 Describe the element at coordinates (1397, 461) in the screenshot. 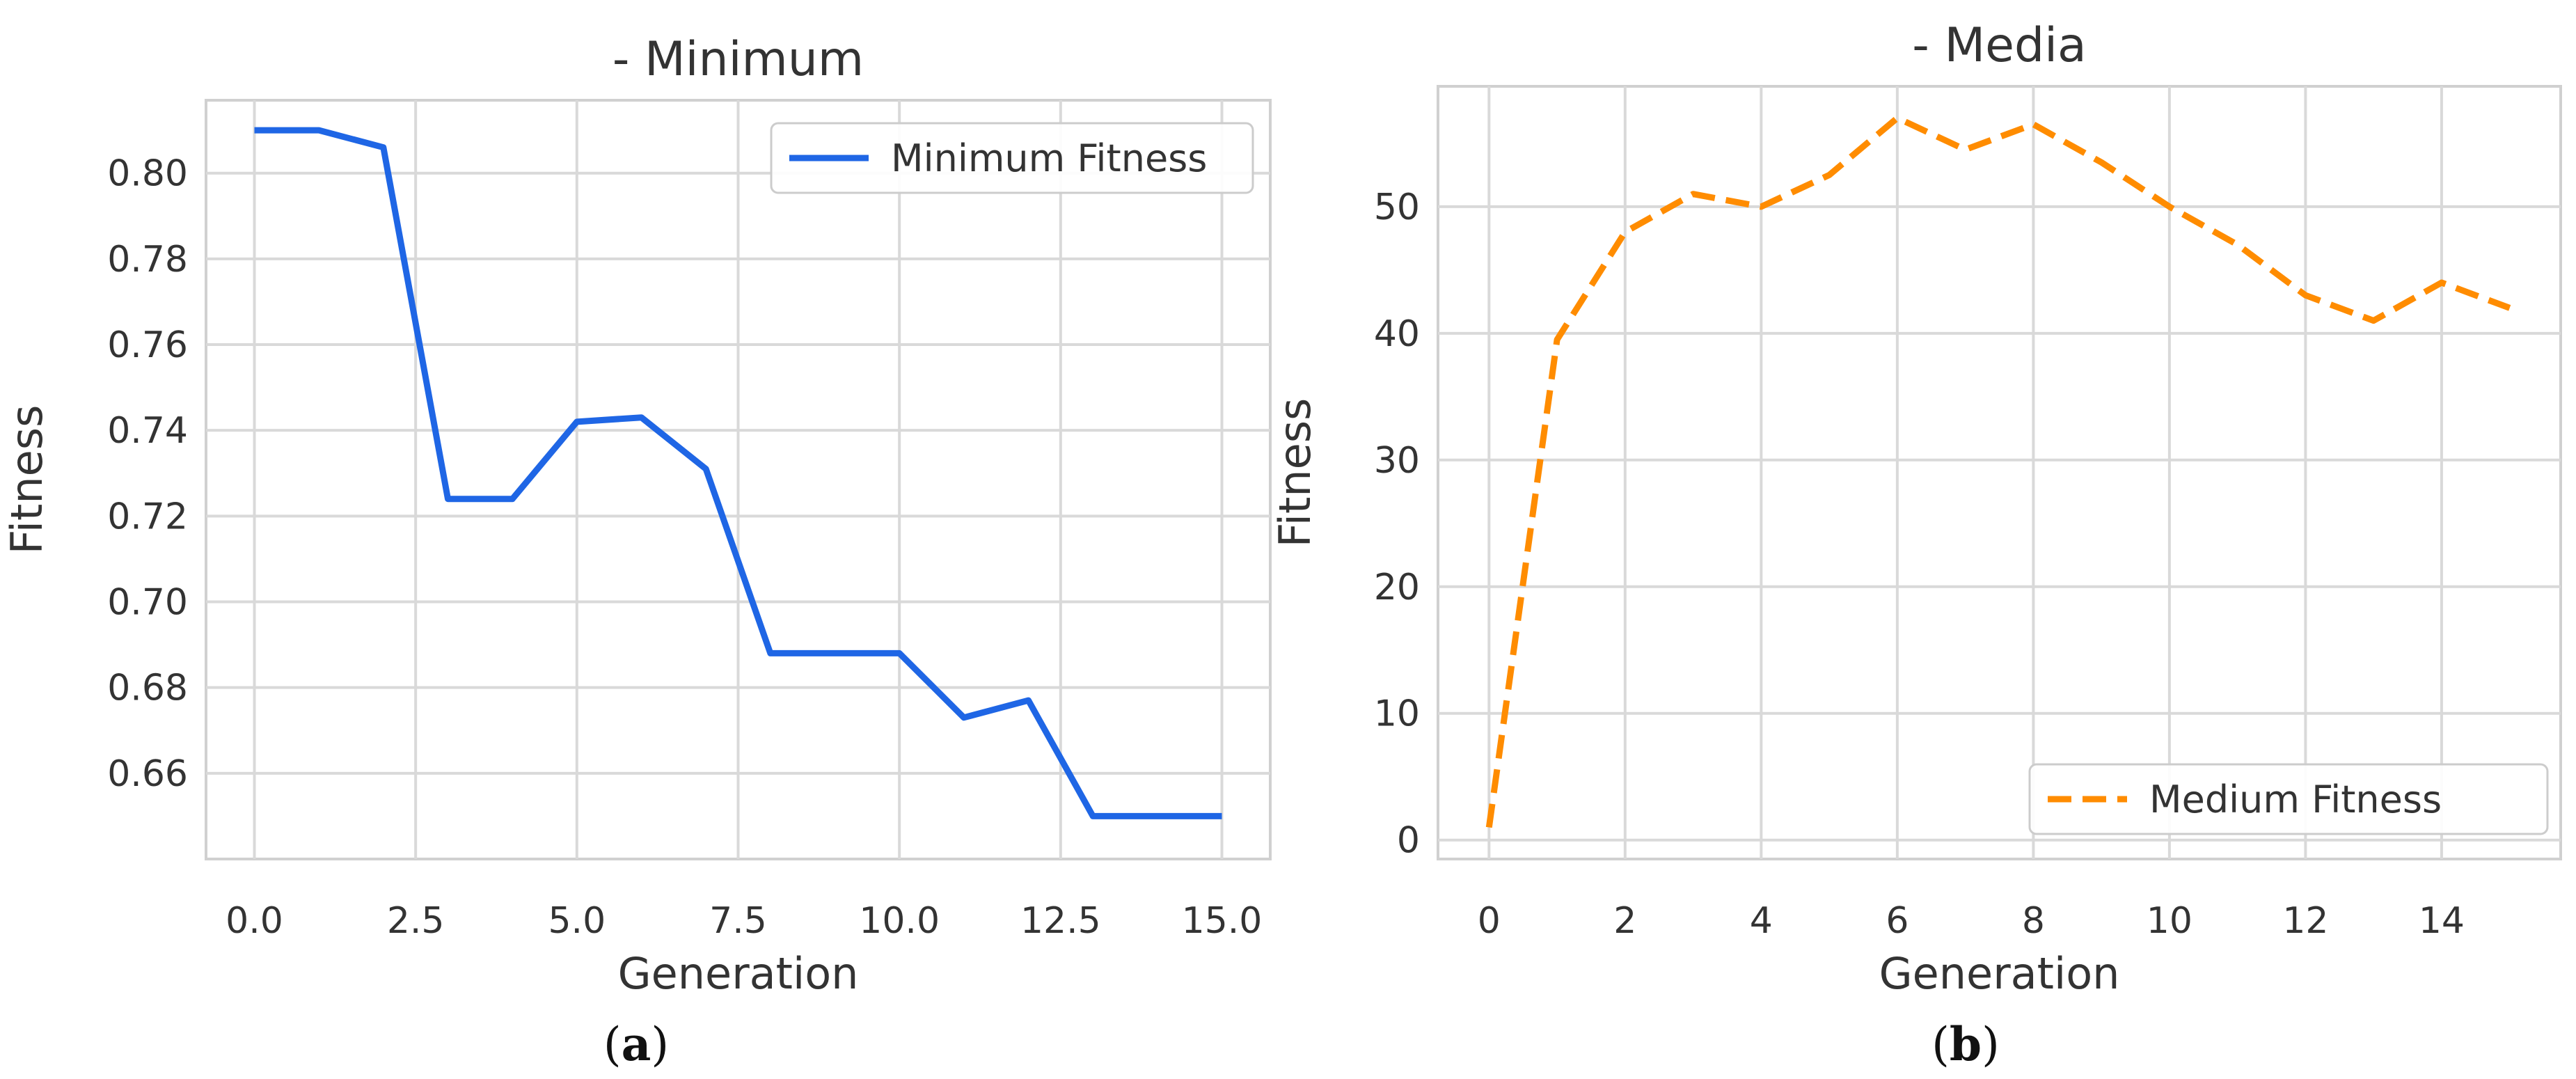

I see `y-tick-label: 30` at that location.